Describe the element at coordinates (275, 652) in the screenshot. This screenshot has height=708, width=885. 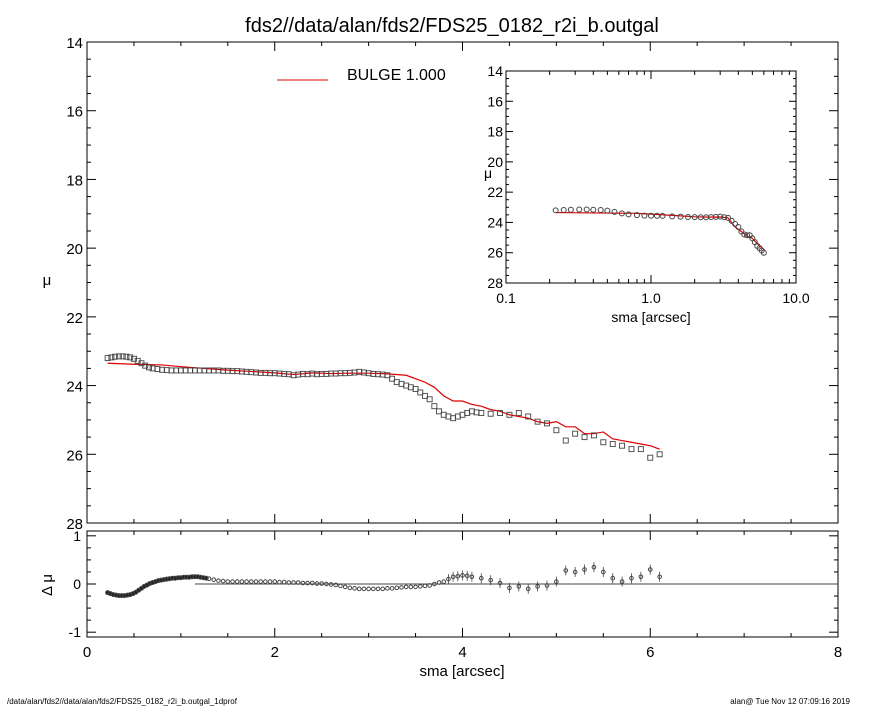
I see `residual-xtick-label: 2` at that location.